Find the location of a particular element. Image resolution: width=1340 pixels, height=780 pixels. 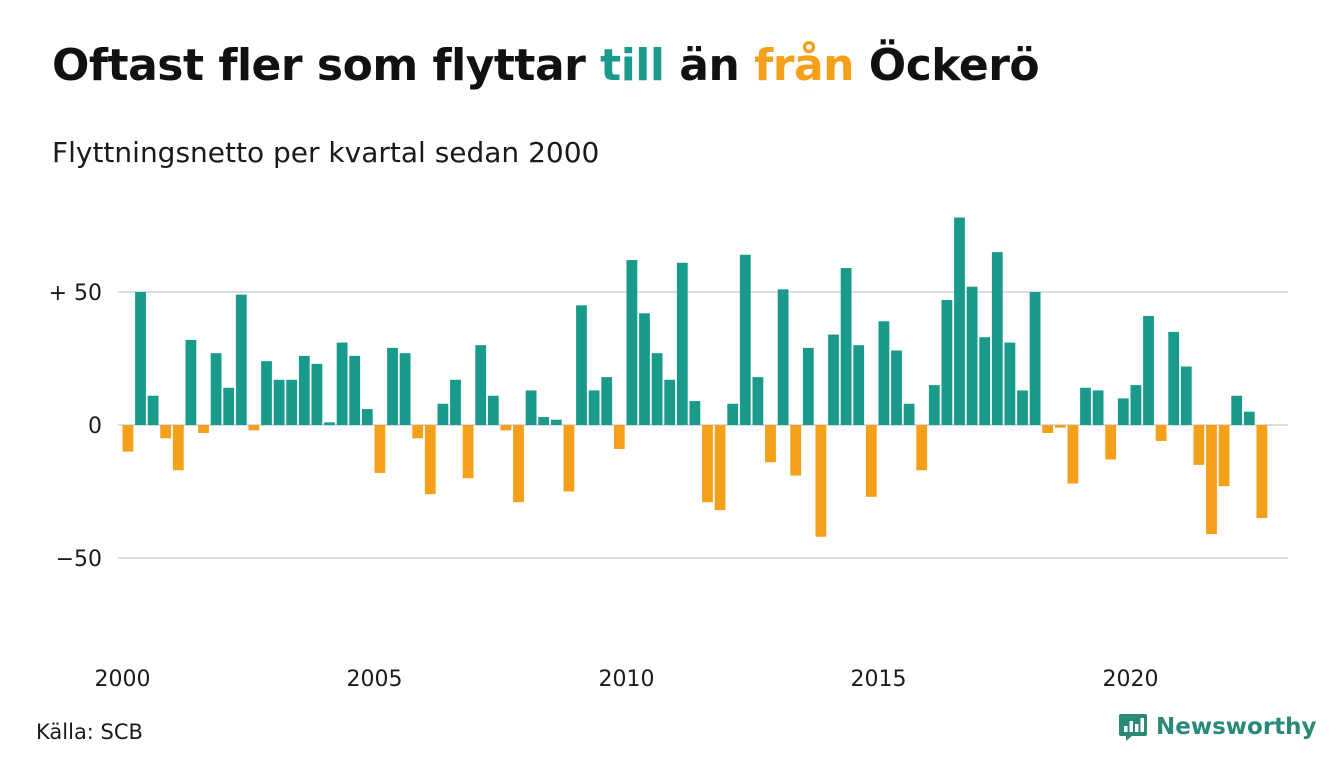

y-tick-label: −50 is located at coordinates (79, 559).